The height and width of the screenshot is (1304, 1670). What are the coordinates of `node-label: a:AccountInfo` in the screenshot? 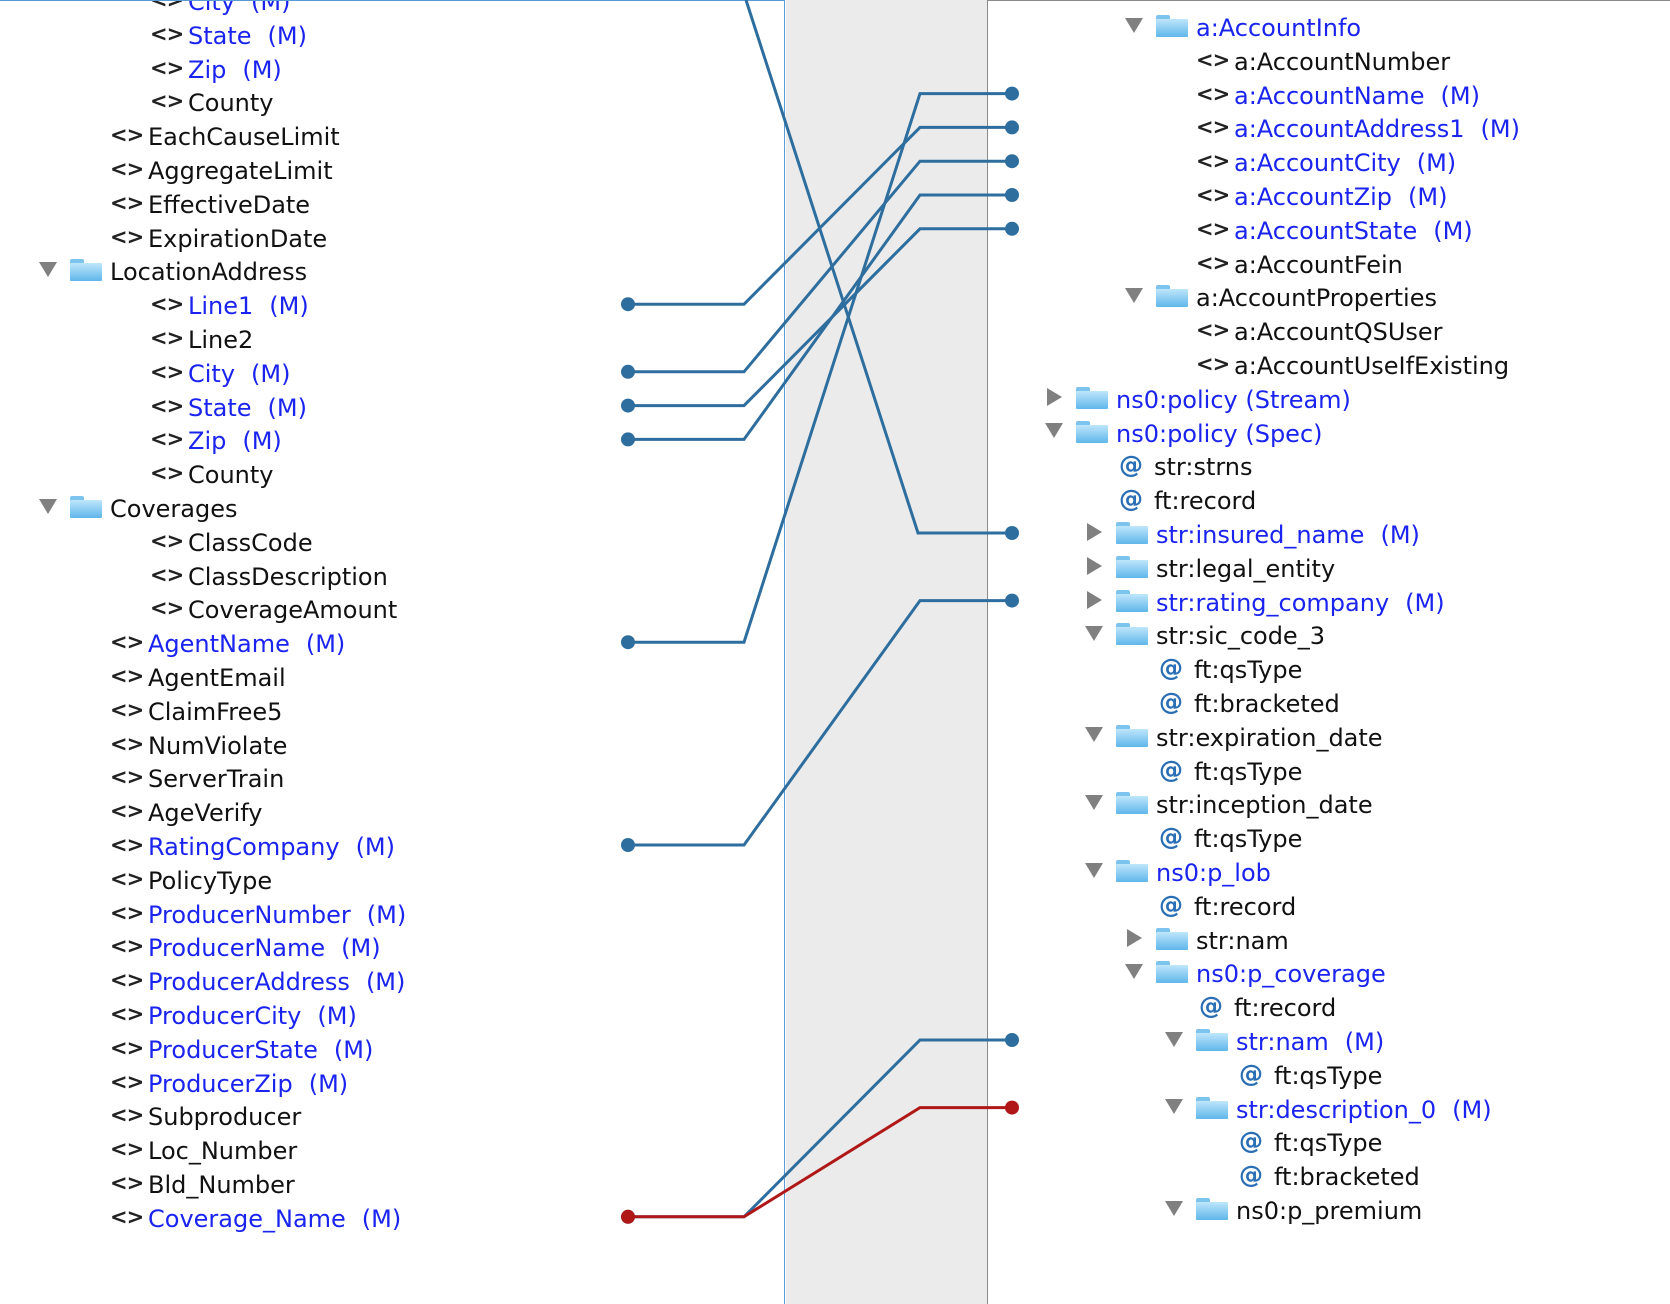 It's located at (1279, 28).